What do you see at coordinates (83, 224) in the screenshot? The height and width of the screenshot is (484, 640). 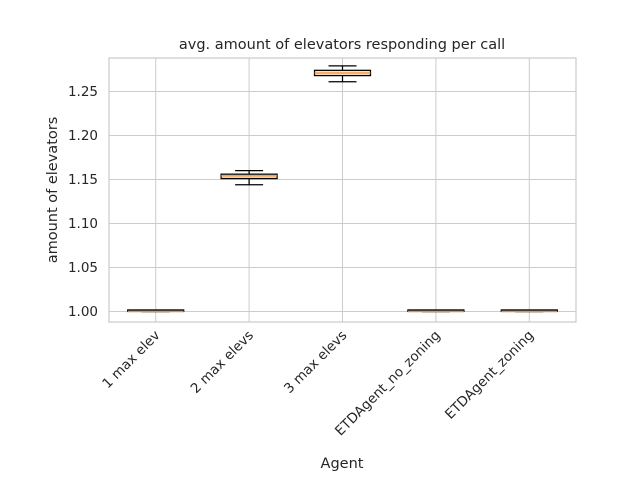 I see `y-tick-label: 1.10` at bounding box center [83, 224].